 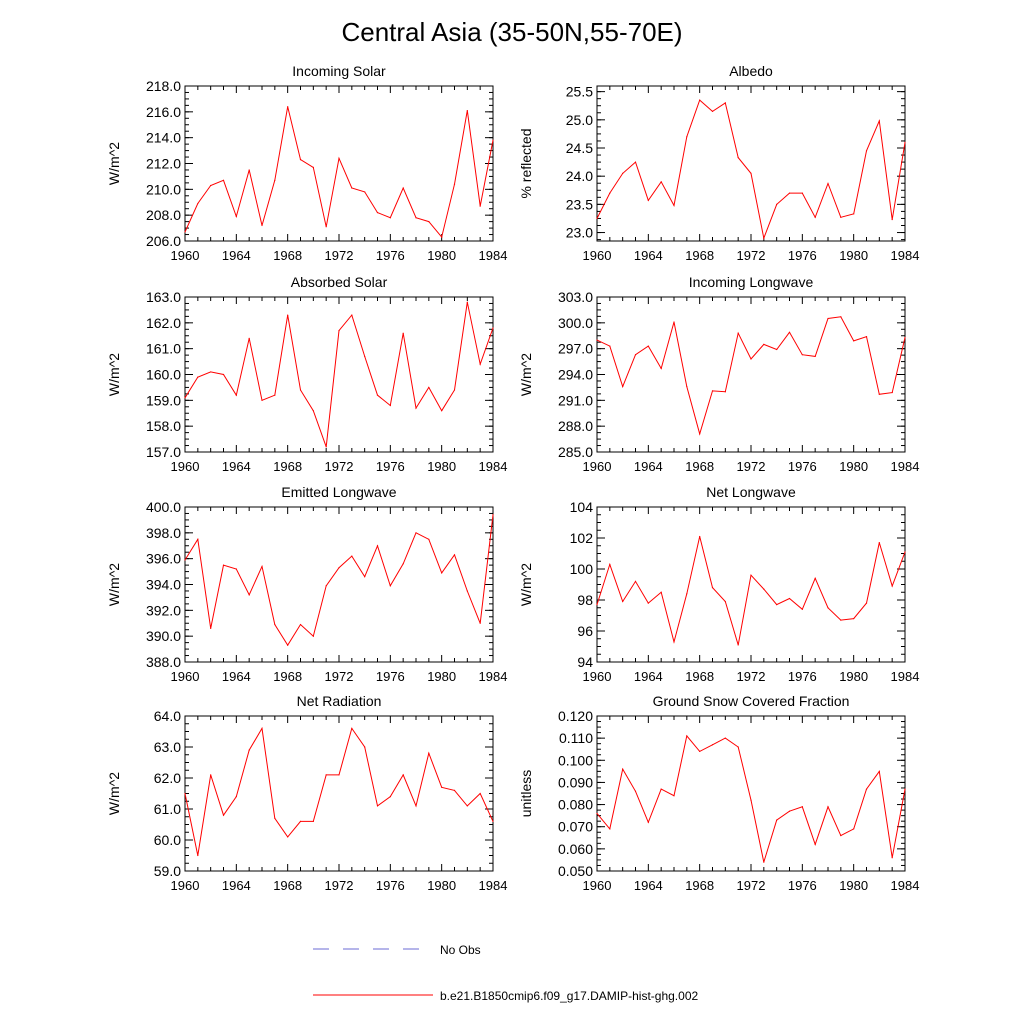 I want to click on panel-title: Incoming Longwave, so click(x=751, y=282).